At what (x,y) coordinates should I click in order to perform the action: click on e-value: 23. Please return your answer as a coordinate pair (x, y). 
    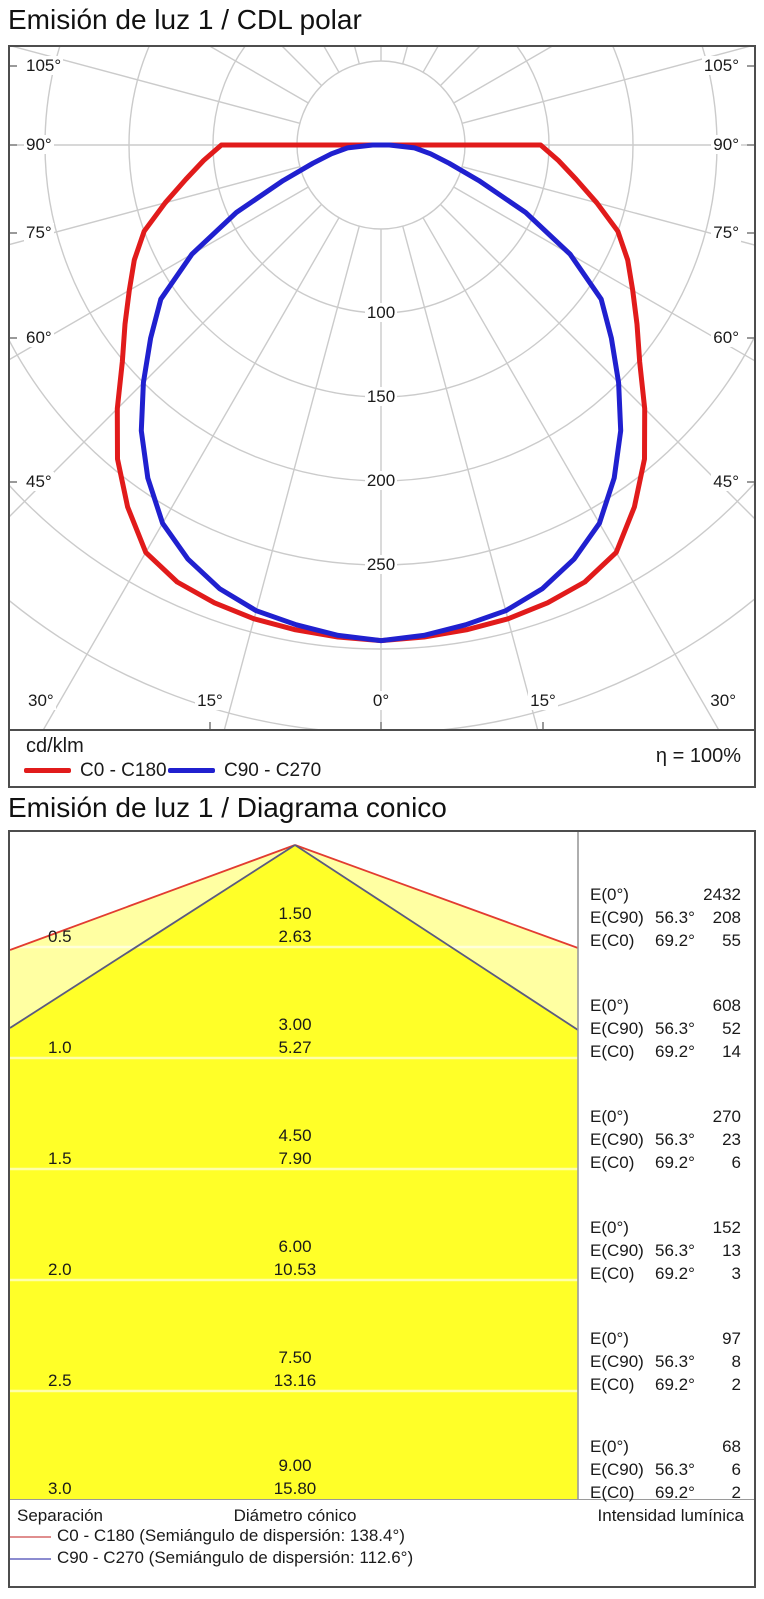
    Looking at the image, I should click on (731, 1139).